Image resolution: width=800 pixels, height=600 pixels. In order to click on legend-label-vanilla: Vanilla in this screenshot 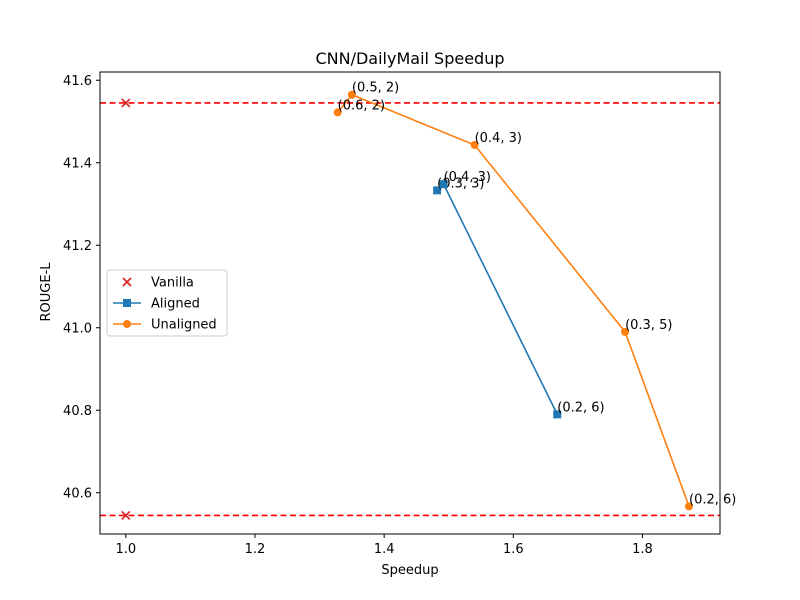, I will do `click(172, 283)`.